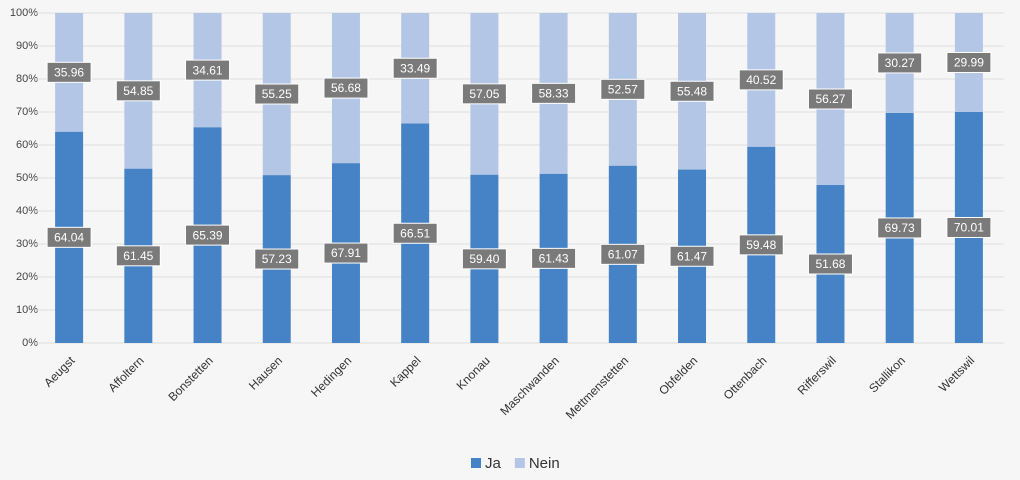  Describe the element at coordinates (27, 244) in the screenshot. I see `y-tick-label: 30%` at that location.